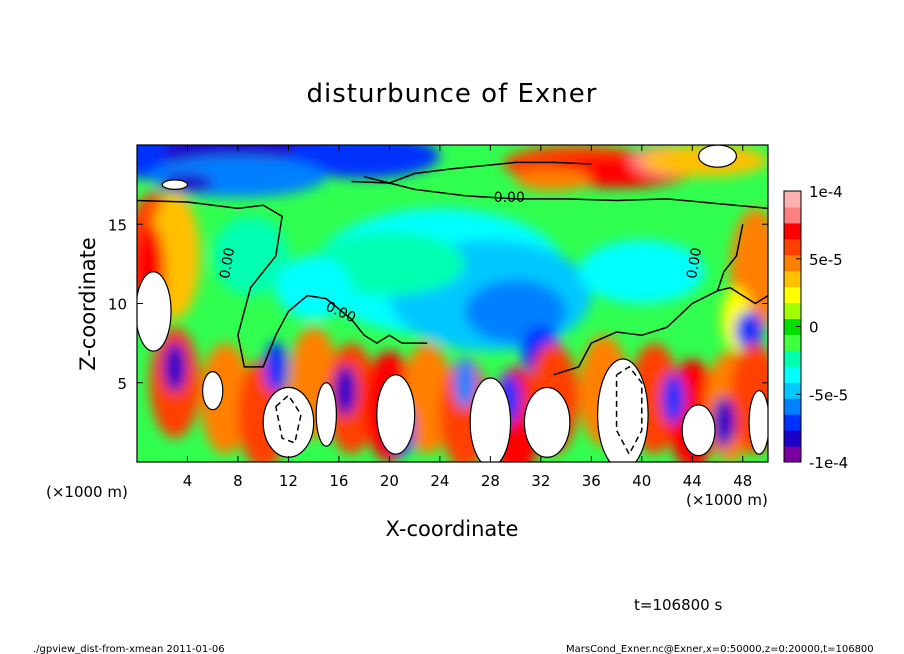  What do you see at coordinates (117, 225) in the screenshot?
I see `y-tick-label: 15` at bounding box center [117, 225].